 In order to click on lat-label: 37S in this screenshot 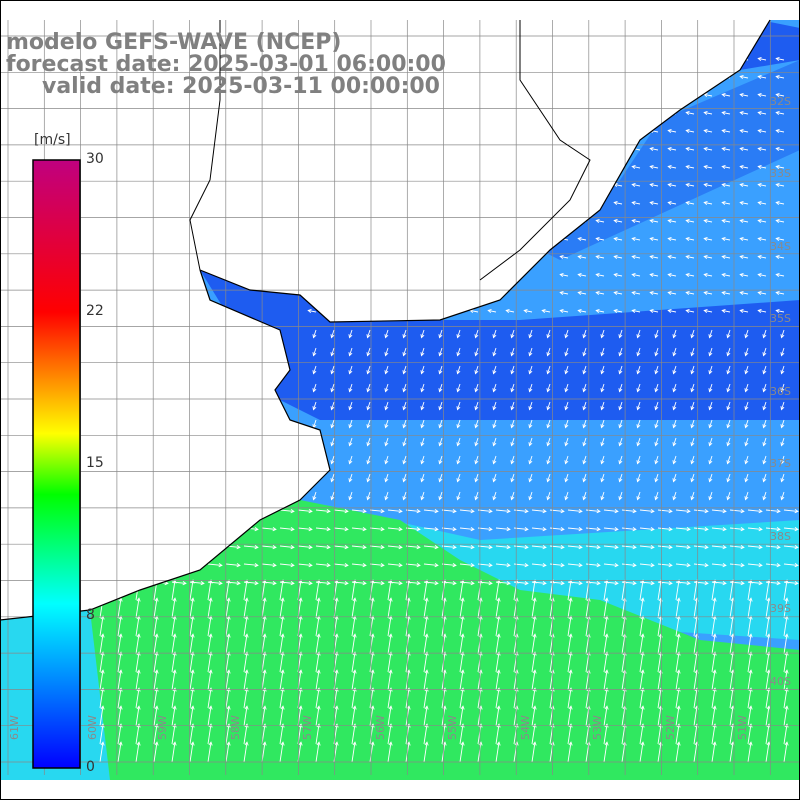, I will do `click(780, 463)`.